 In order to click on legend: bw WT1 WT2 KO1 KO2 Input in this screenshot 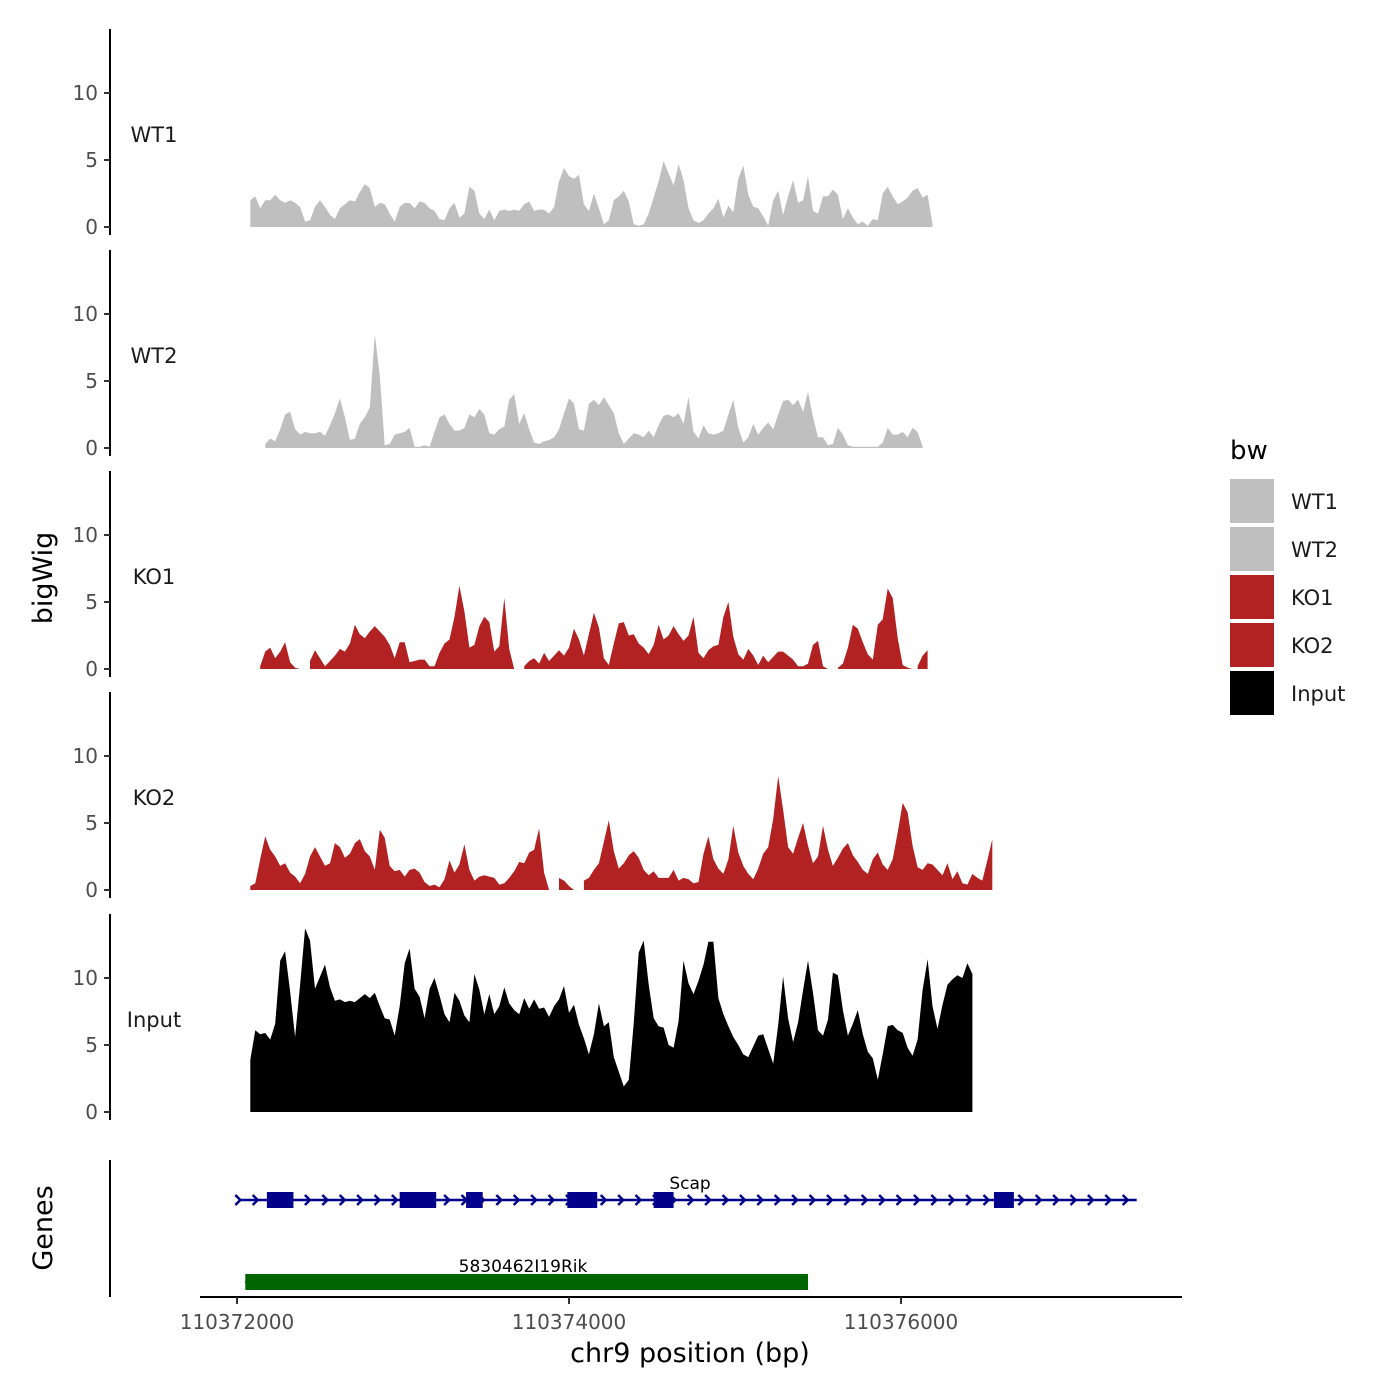, I will do `click(1287, 575)`.